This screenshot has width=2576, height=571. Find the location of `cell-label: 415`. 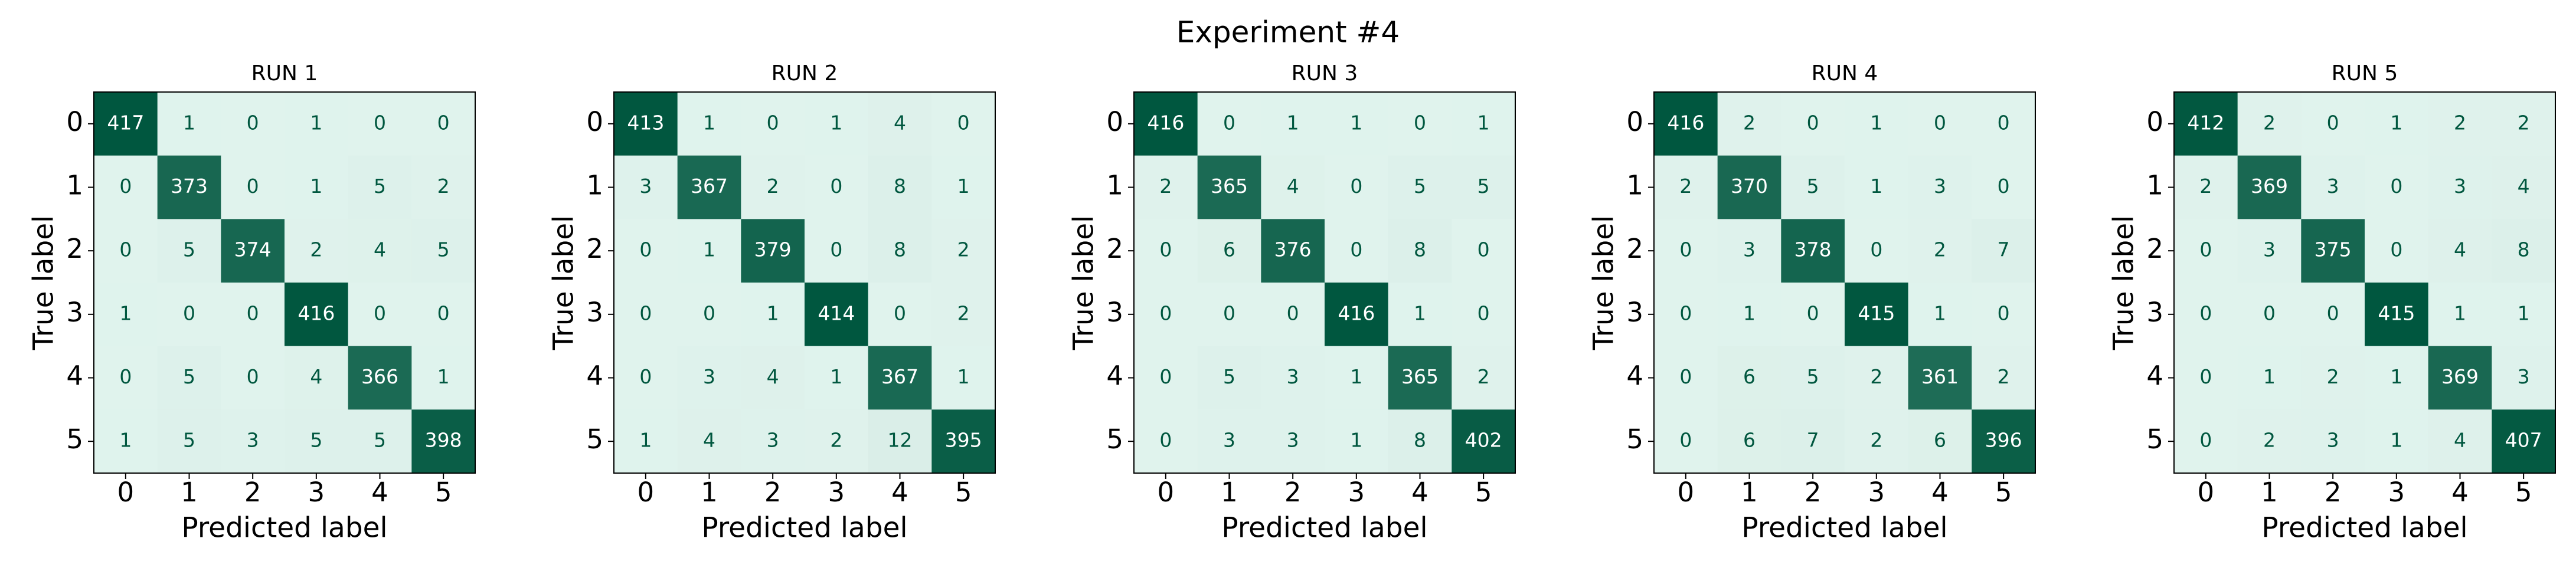

cell-label: 415 is located at coordinates (1876, 312).